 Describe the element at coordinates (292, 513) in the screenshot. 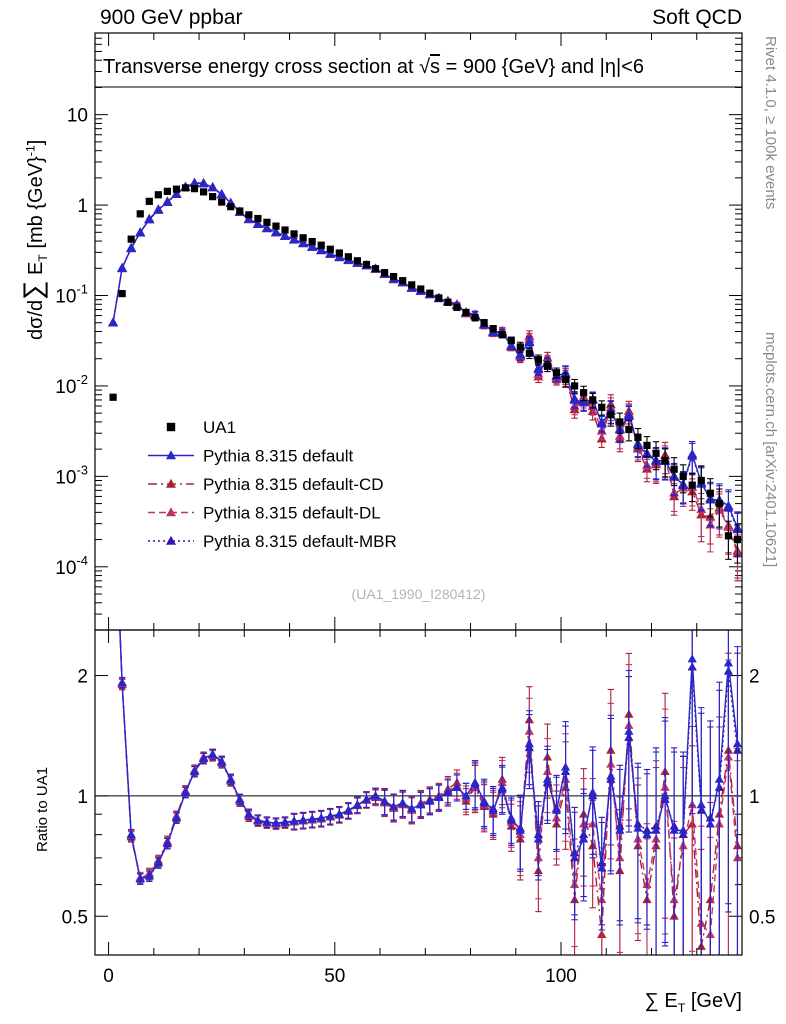

I see `svg-text: Pythia 8.315 default-DL` at that location.